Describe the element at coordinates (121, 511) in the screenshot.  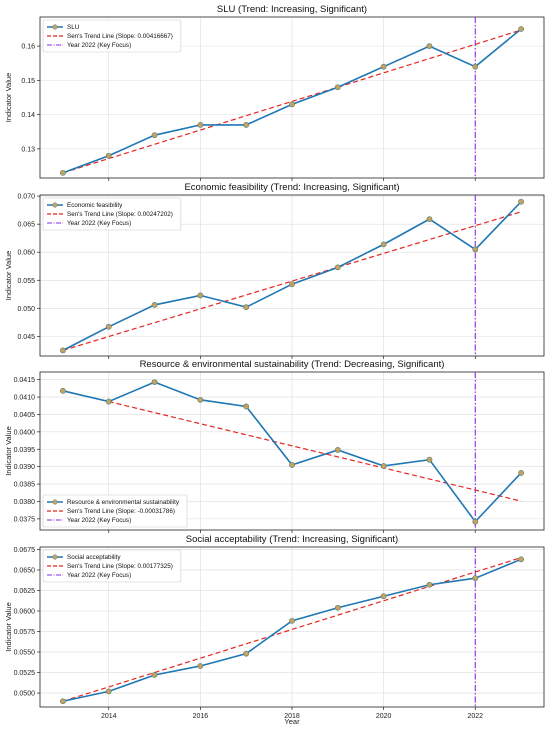
I see `legend-trend-label: Sen's Trend Line (Slope: -0.00031786)` at that location.